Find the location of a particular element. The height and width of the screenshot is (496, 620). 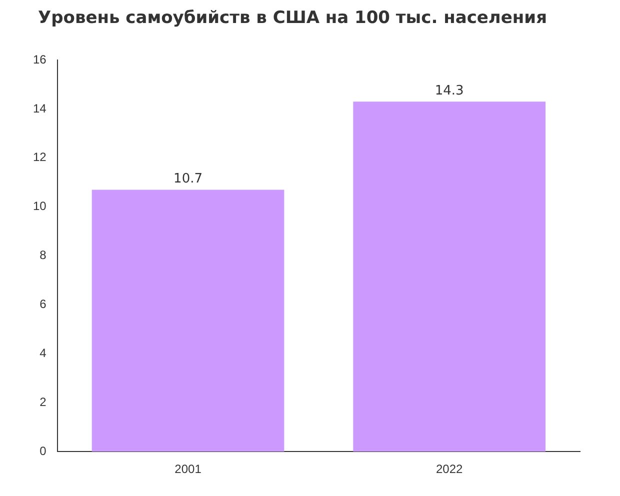

chart-title: Уровень самоубийств в США на 100 тыс. населения is located at coordinates (292, 18).